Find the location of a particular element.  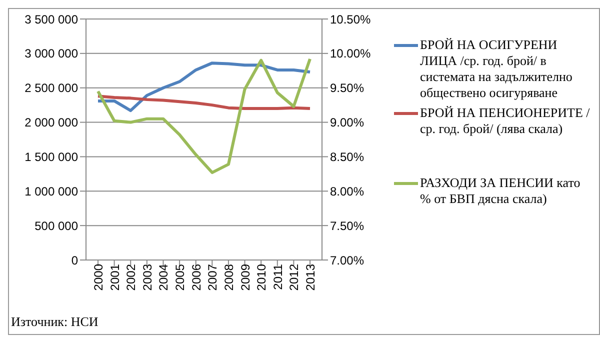

y-tick-label: 3 500 000 is located at coordinates (51, 19).